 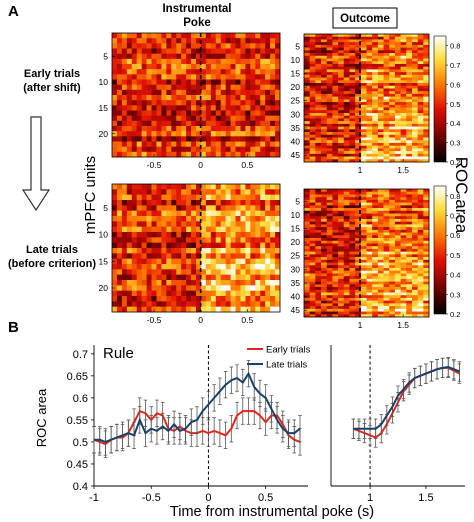 What do you see at coordinates (197, 407) in the screenshot?
I see `series-line-late-trials` at bounding box center [197, 407].